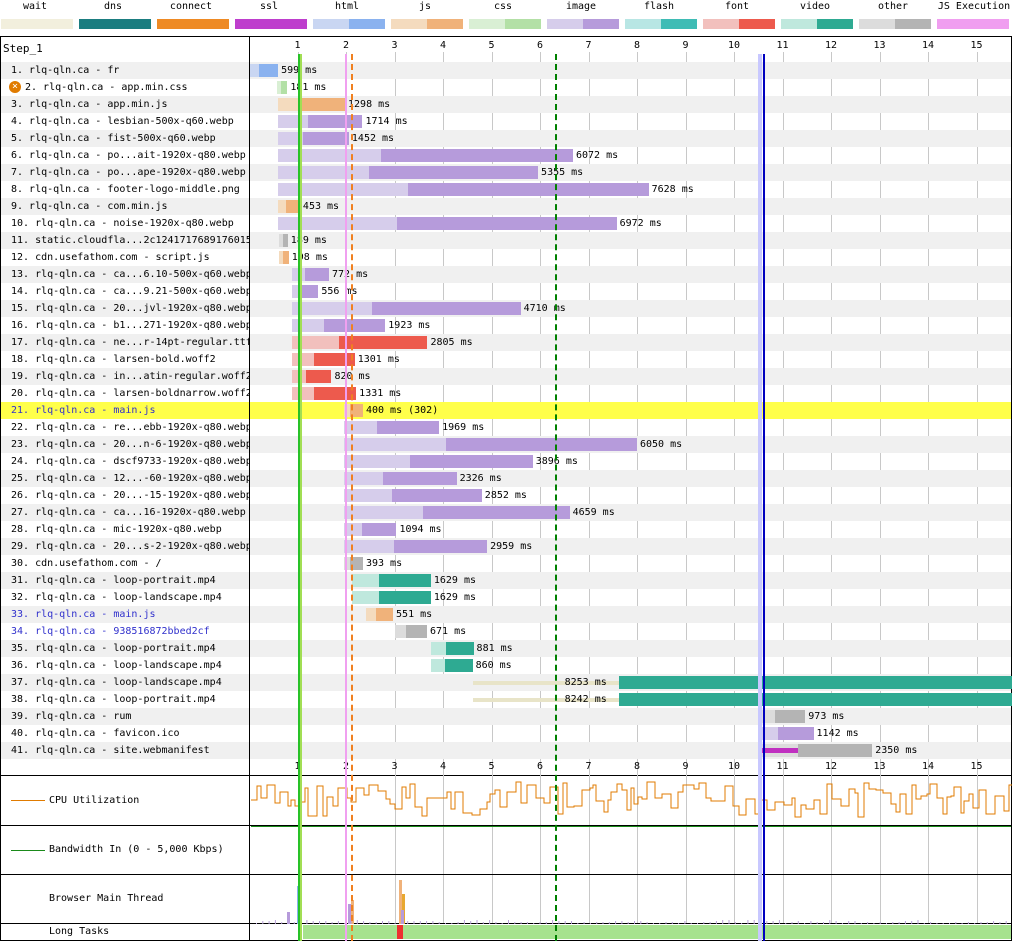 This screenshot has height=941, width=1012. I want to click on request-label: 7. rlq-qln.ca - po...ape-1920x-q80.webp, so click(128, 172).